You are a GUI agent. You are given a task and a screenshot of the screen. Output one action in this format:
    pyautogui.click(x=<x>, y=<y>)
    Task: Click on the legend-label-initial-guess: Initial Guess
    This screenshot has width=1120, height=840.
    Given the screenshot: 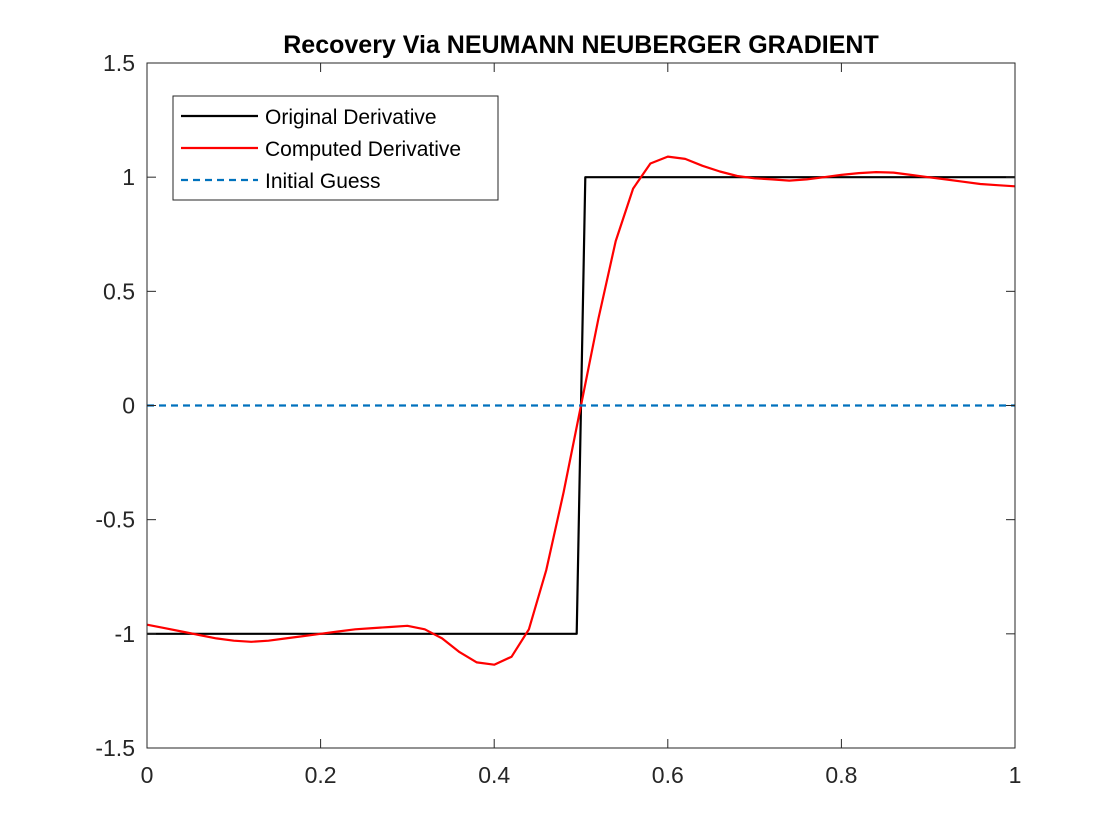 What is the action you would take?
    pyautogui.click(x=323, y=181)
    